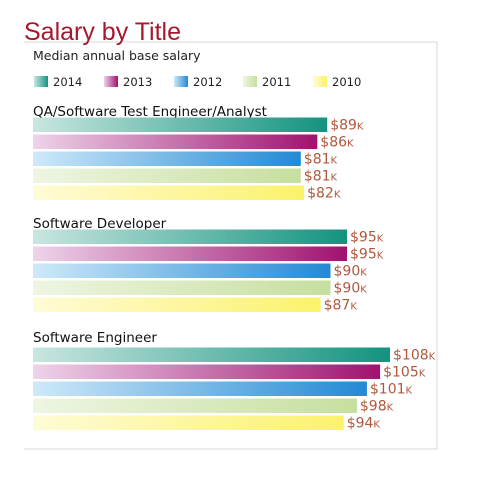 The height and width of the screenshot is (497, 489). What do you see at coordinates (337, 143) in the screenshot?
I see `data-label: $86K` at bounding box center [337, 143].